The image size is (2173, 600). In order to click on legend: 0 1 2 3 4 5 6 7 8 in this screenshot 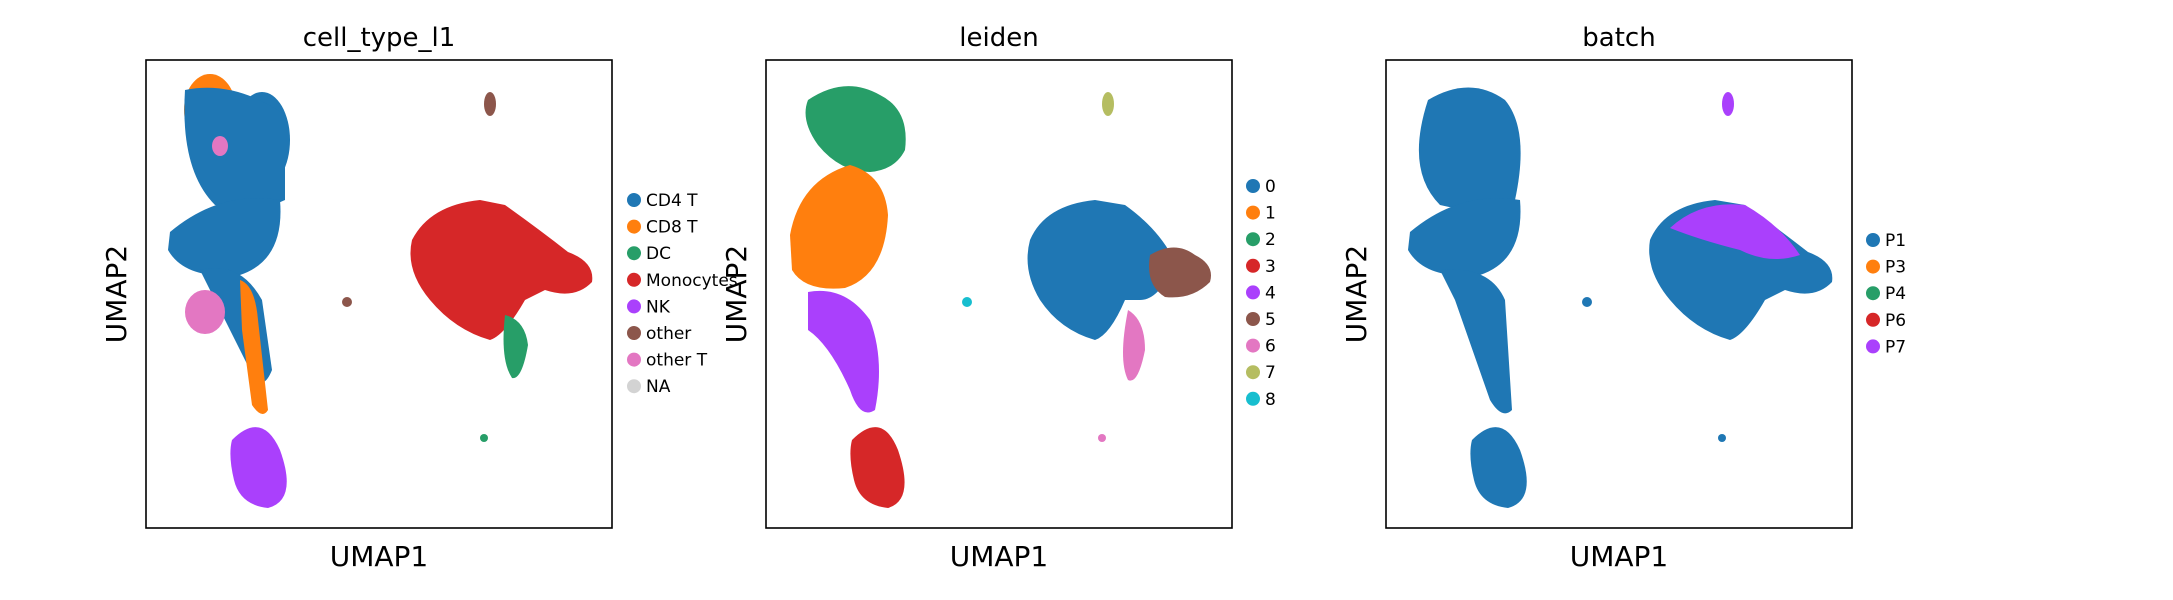, I will do `click(1261, 293)`.